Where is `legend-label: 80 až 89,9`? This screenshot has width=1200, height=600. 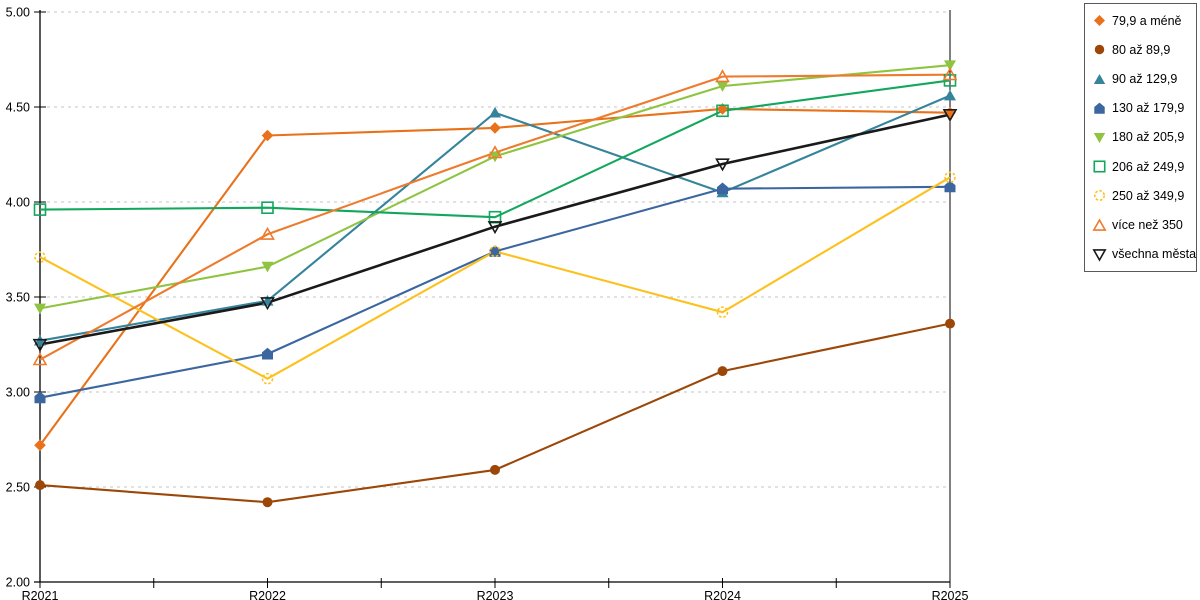 legend-label: 80 až 89,9 is located at coordinates (1141, 49).